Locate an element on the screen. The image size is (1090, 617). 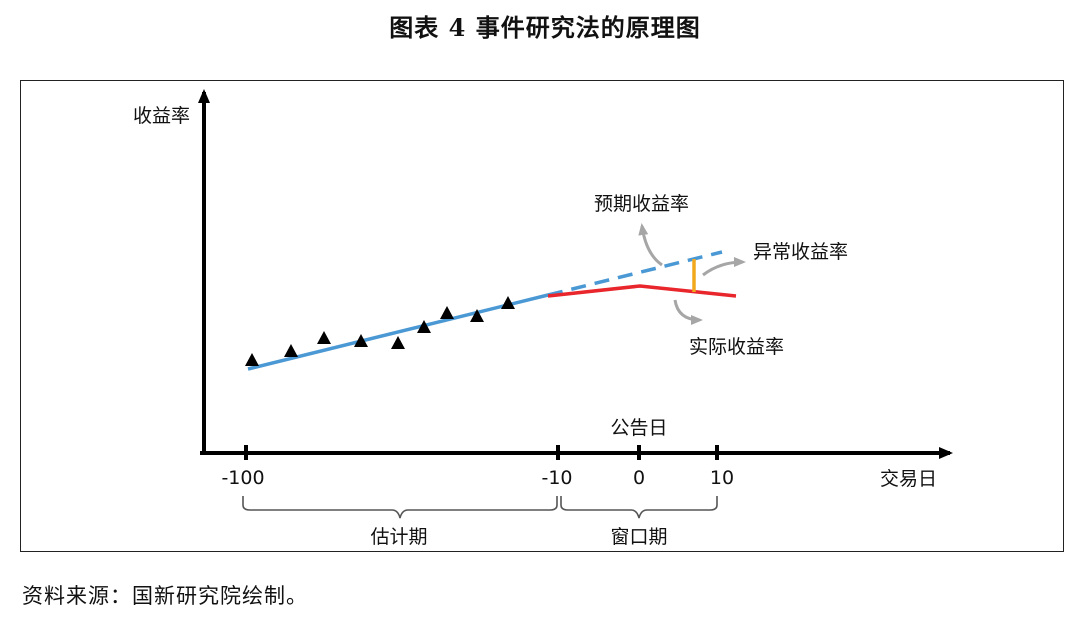
event-window-label: 窗口期 is located at coordinates (638, 537).